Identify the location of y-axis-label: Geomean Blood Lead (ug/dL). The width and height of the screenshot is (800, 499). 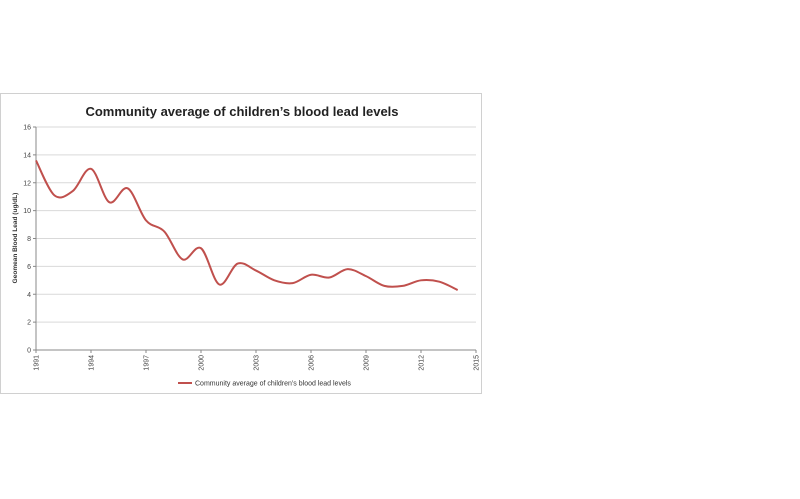
(15, 238).